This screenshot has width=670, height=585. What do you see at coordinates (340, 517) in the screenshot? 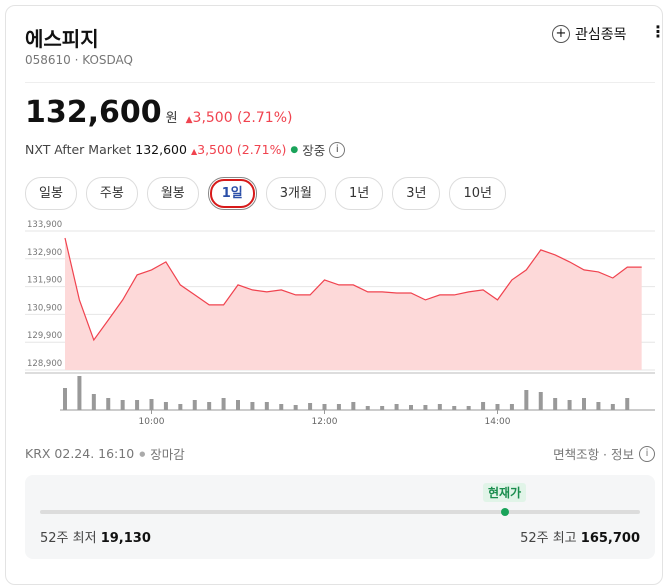
I see `range-box: 현재가 52주 최저 19,130 52주 최고 165,700` at bounding box center [340, 517].